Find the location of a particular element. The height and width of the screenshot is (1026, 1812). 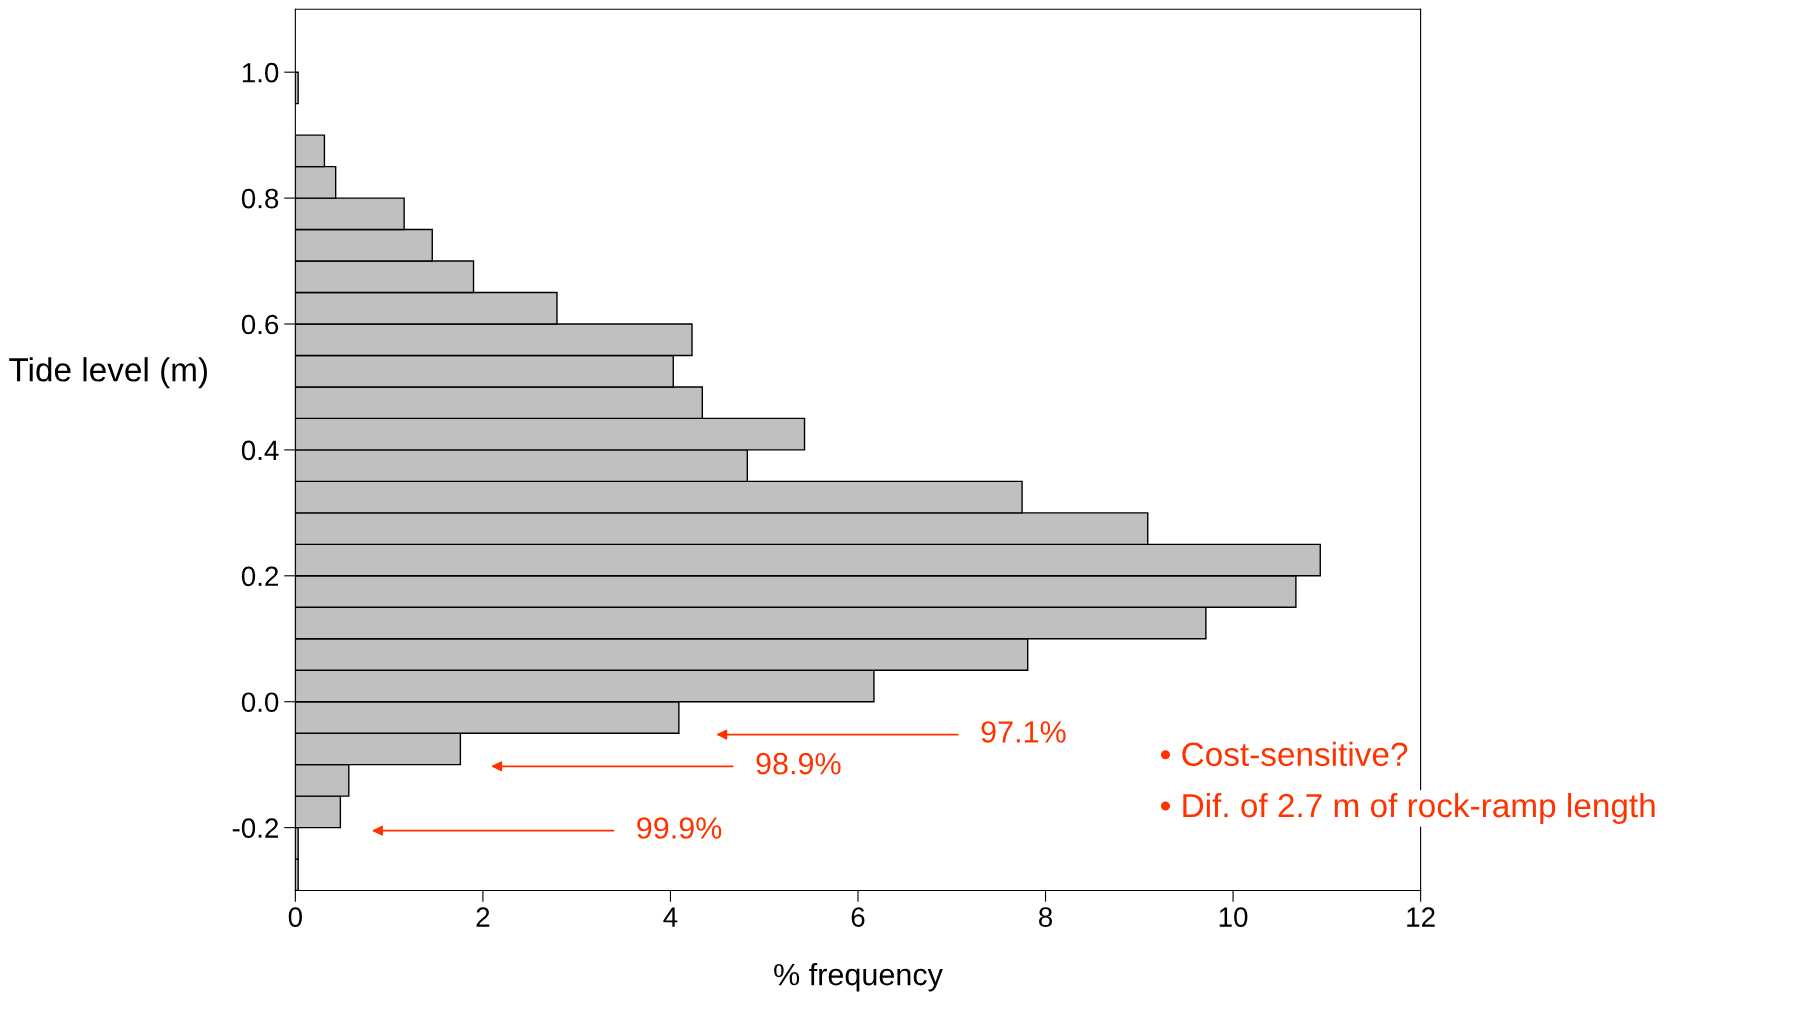

x-tick-label: 0 is located at coordinates (295, 917).